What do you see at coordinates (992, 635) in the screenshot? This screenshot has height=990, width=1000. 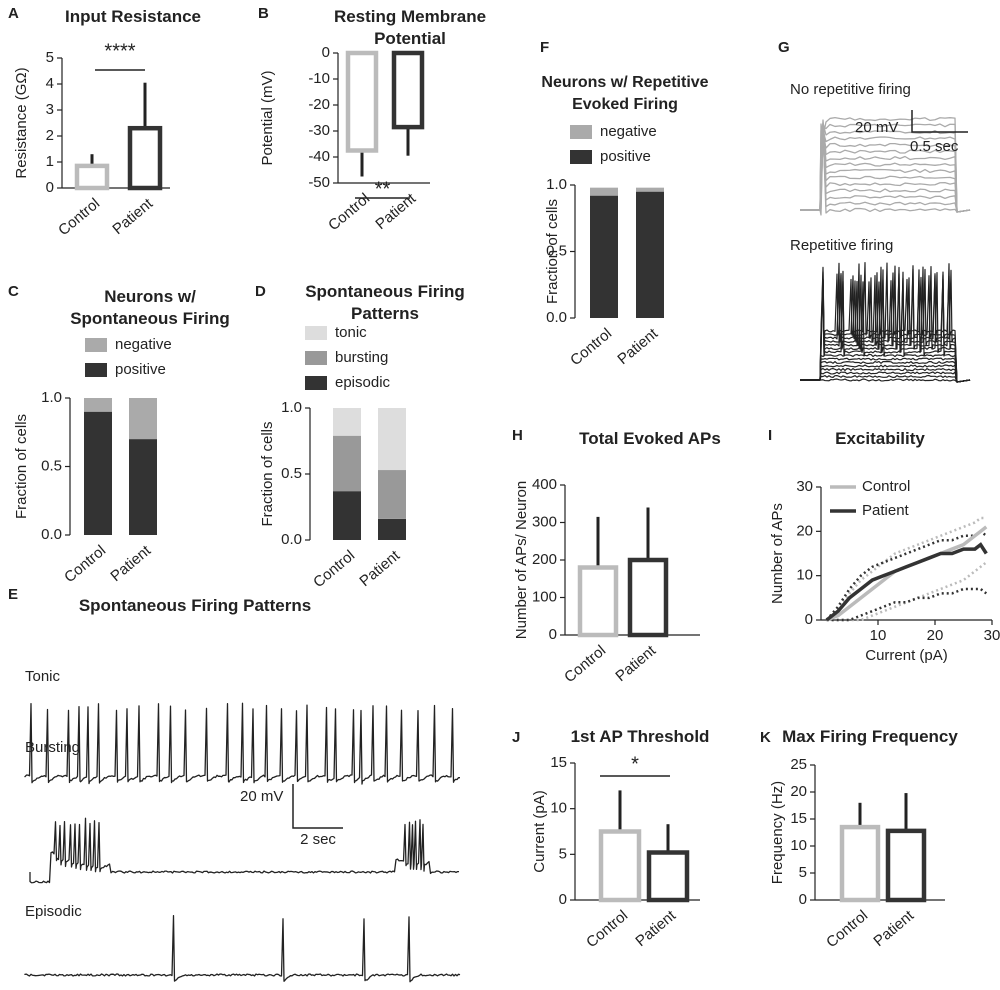 I see `x-tick-label: 30` at bounding box center [992, 635].